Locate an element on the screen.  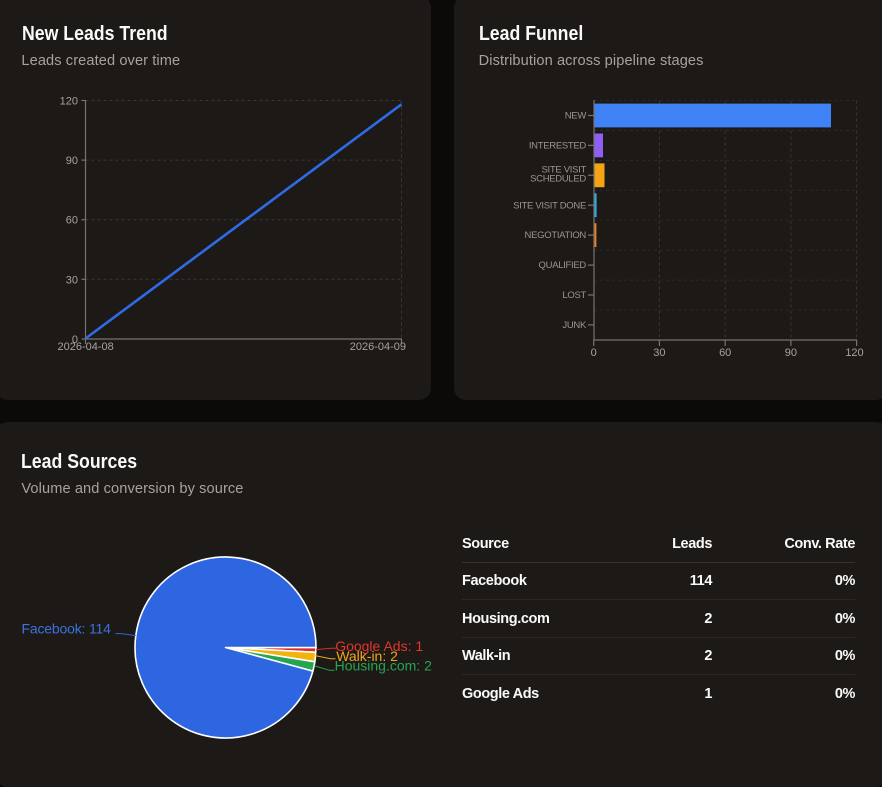
svg-text: SCHEDULED is located at coordinates (558, 179).